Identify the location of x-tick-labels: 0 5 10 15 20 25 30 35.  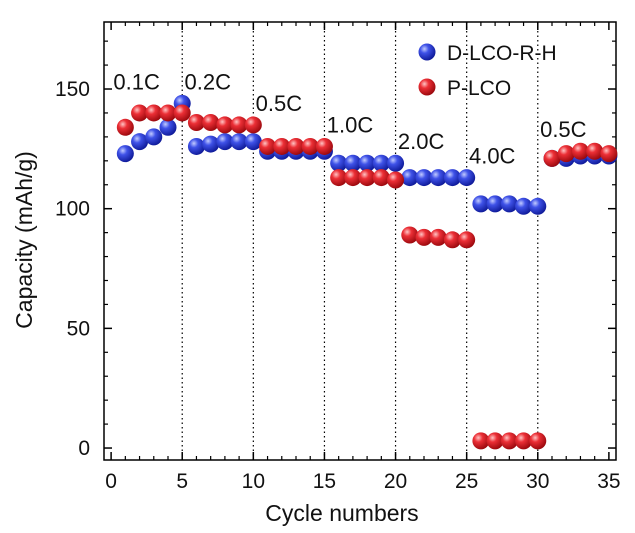
(362, 481).